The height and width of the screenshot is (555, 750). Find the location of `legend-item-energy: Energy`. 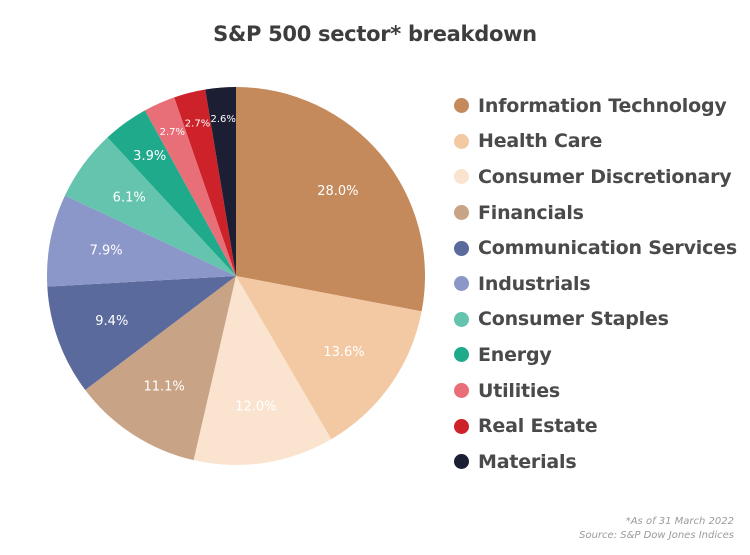

legend-item-energy: Energy is located at coordinates (595, 355).